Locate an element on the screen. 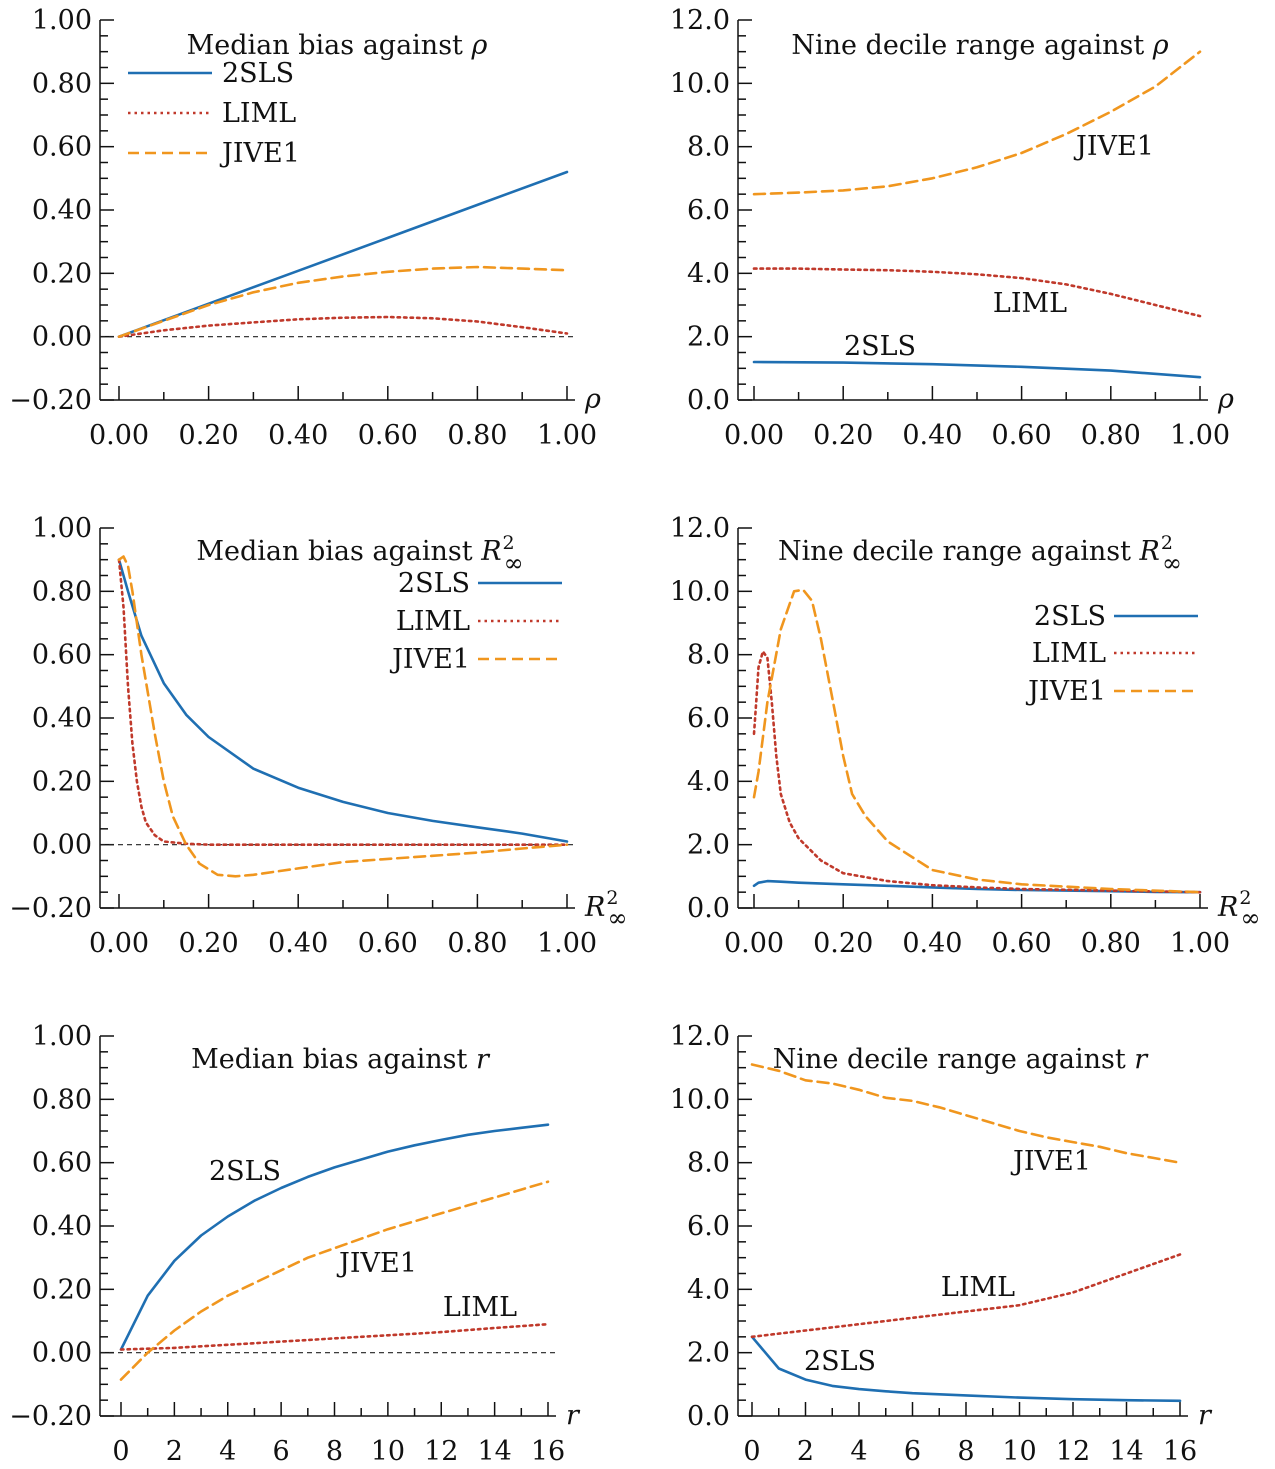 The image size is (1275, 1469). panel-title: Nine decile range against r is located at coordinates (961, 1059).